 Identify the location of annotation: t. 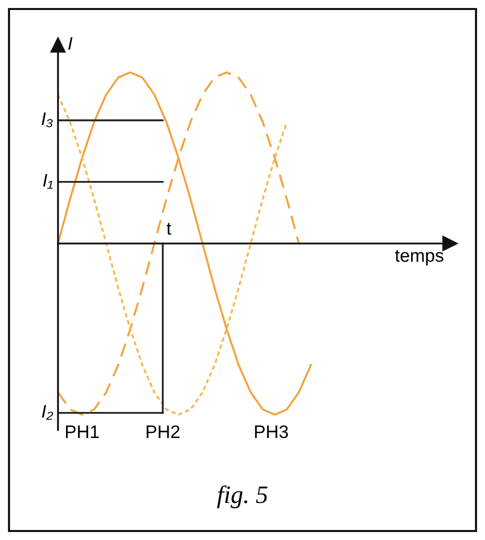
(169, 228).